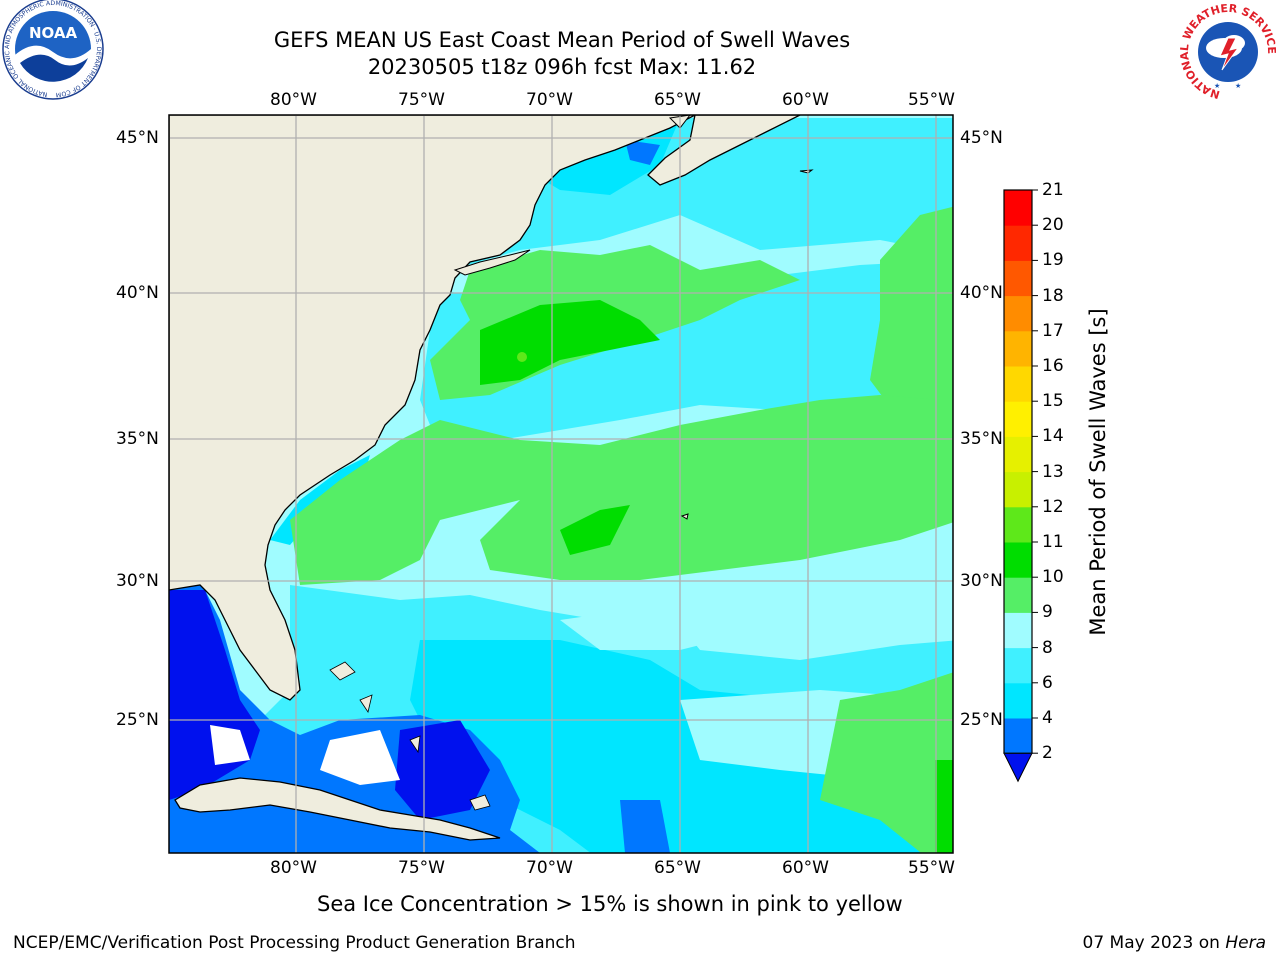 The width and height of the screenshot is (1280, 960). What do you see at coordinates (1053, 577) in the screenshot?
I see `colorbar-tick-label: 10` at bounding box center [1053, 577].